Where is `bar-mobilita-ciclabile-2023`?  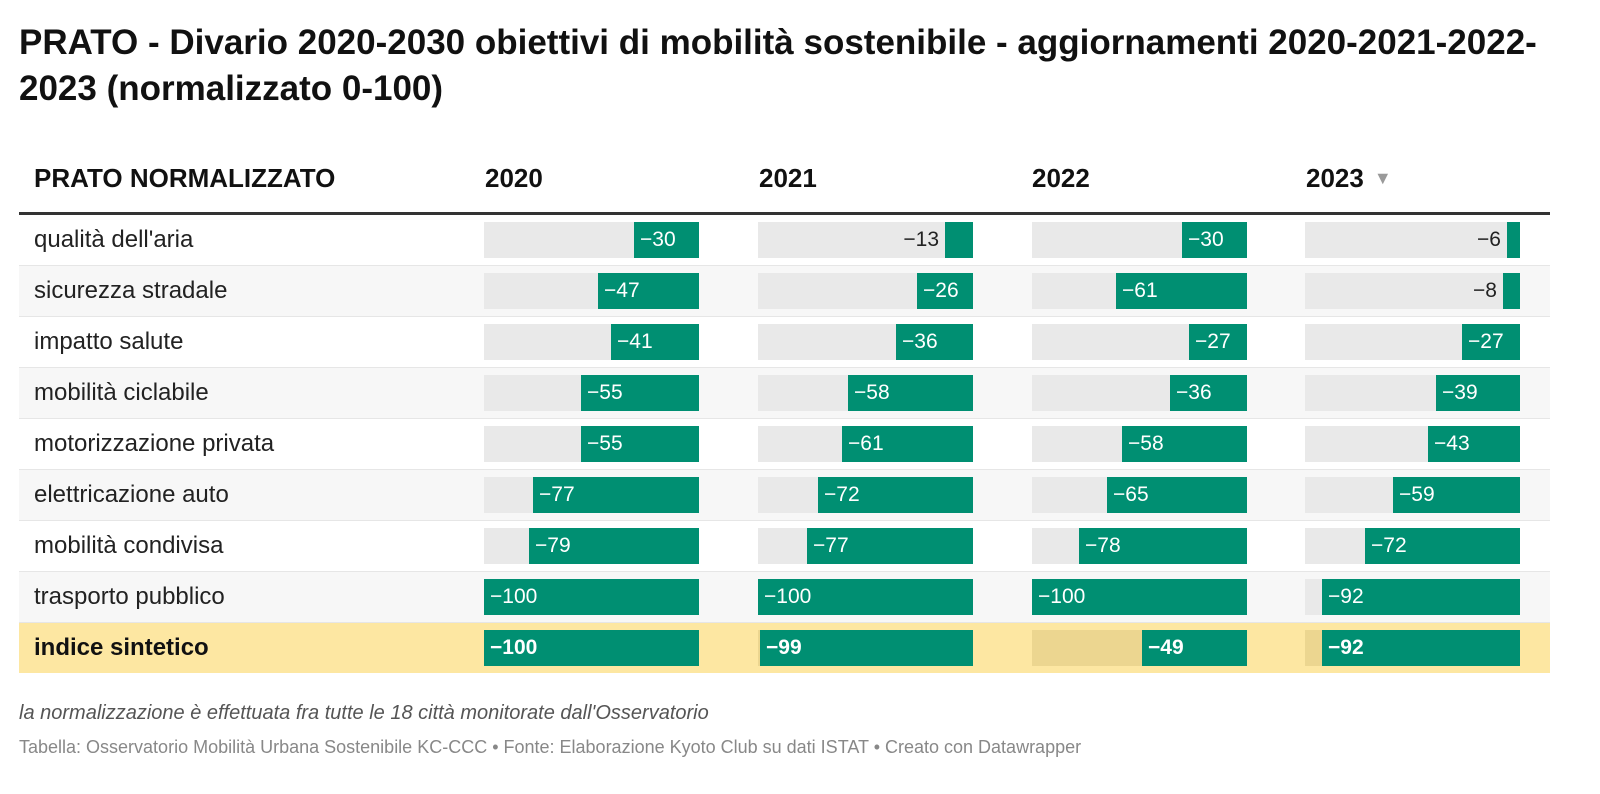
bar-mobilita-ciclabile-2023 is located at coordinates (1478, 393).